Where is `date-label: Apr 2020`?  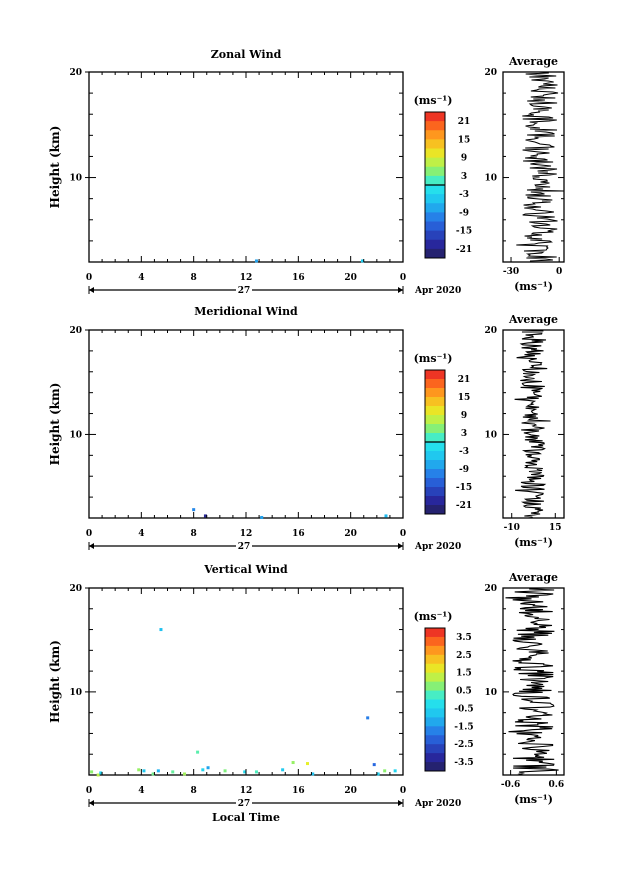
date-label: Apr 2020 is located at coordinates (437, 291).